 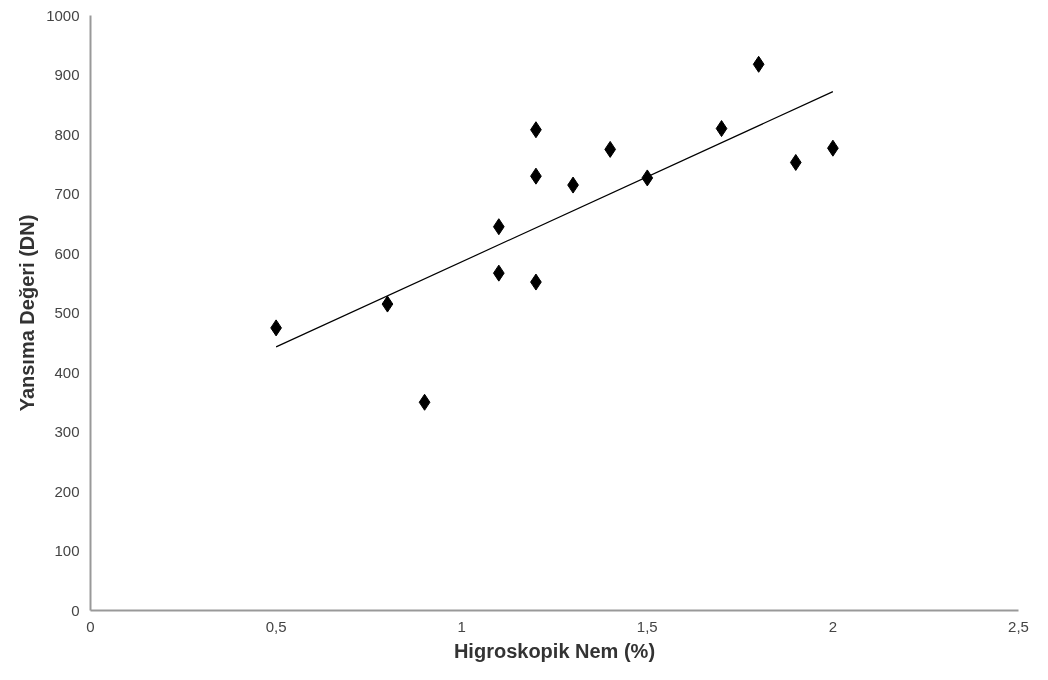 I want to click on x-tick-label: 1,5, so click(x=647, y=626).